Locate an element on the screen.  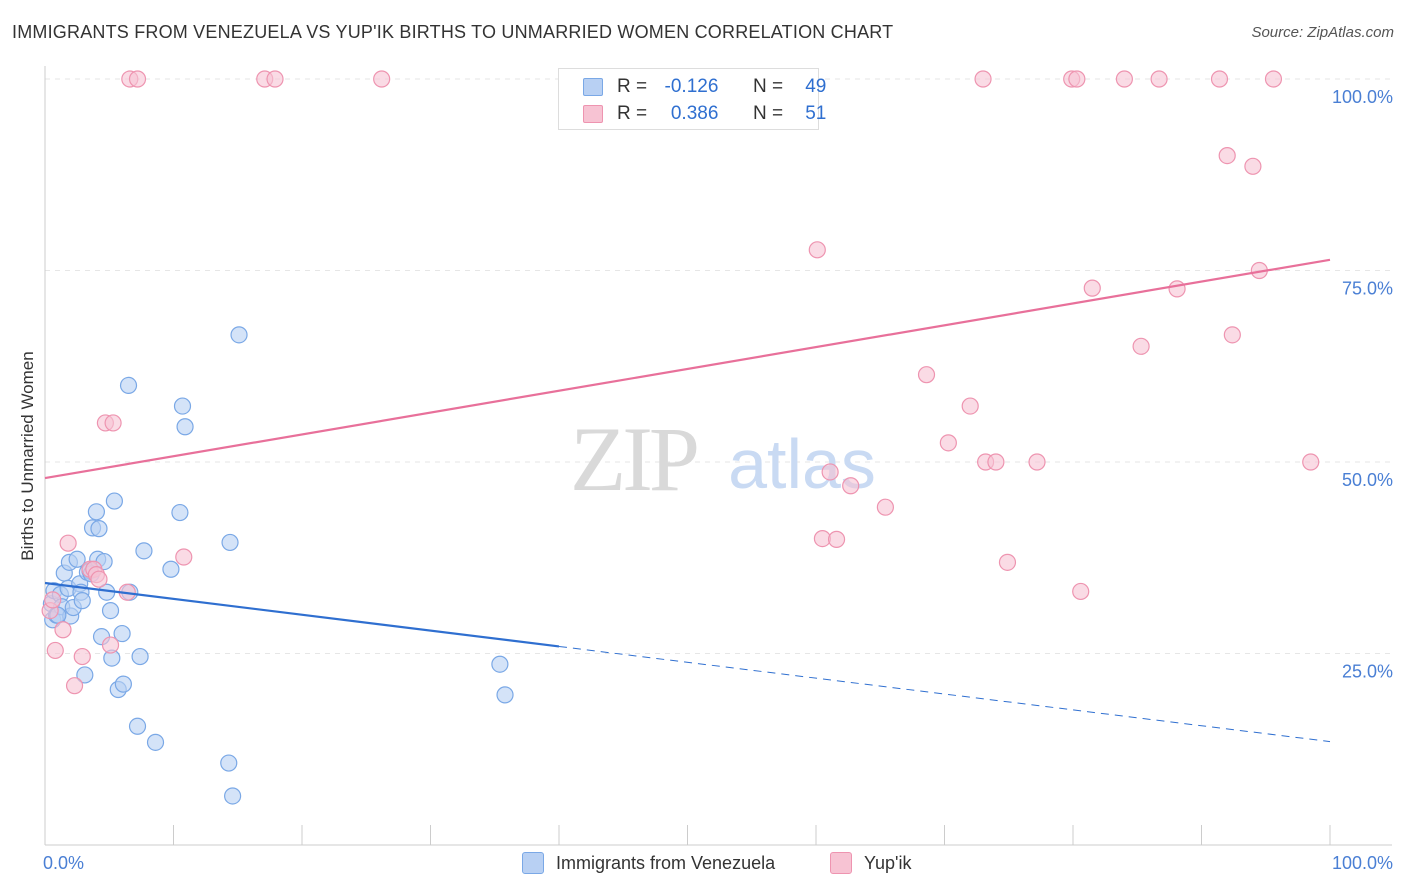
watermark-zip: ZIP is located at coordinates (633, 459).